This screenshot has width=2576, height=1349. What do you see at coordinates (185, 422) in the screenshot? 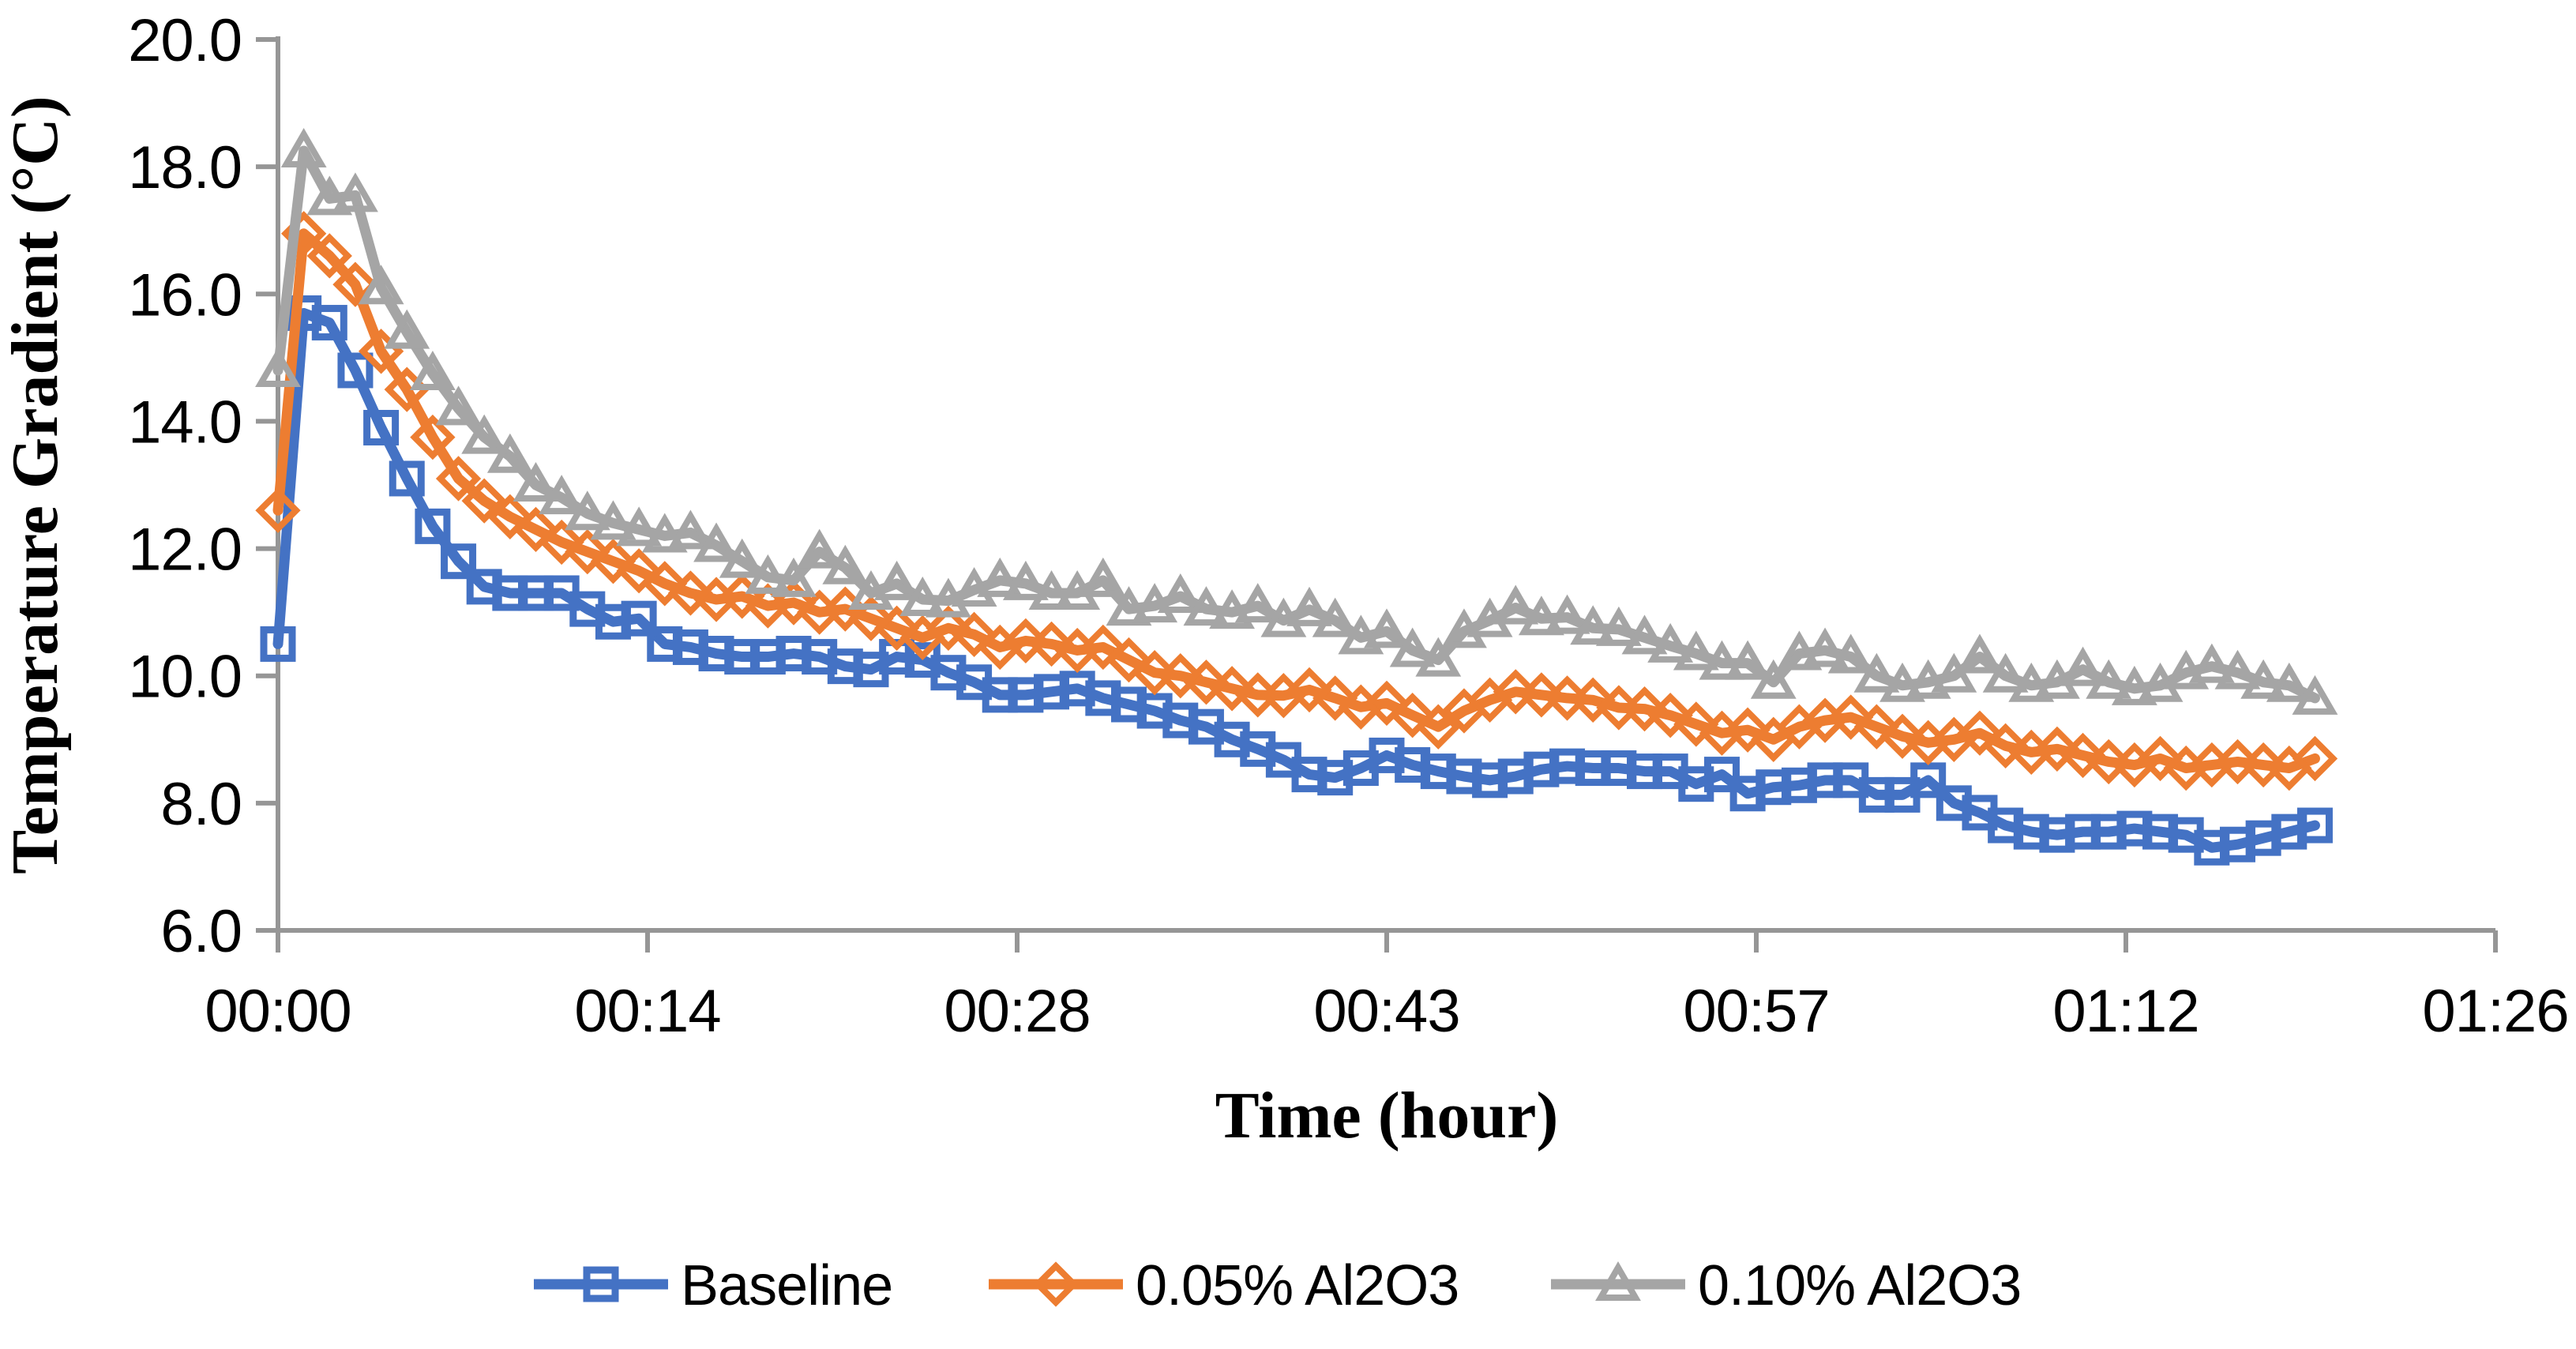
I see `y-tick-label: 14.0` at bounding box center [185, 422].